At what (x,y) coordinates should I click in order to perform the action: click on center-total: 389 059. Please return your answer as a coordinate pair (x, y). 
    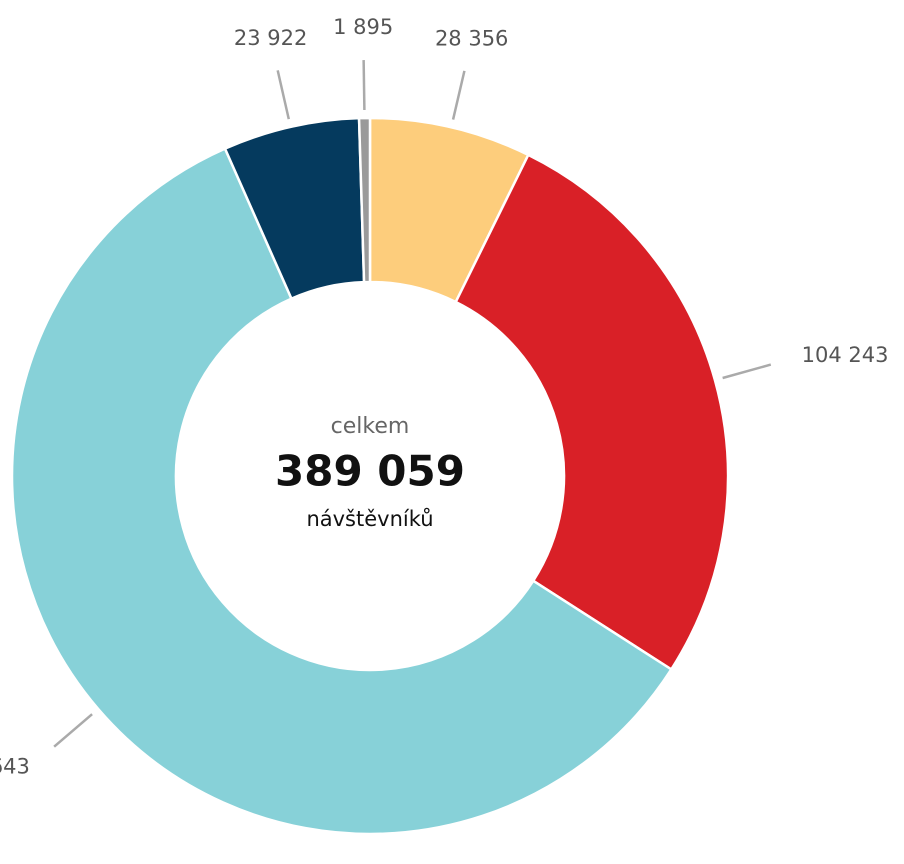
    Looking at the image, I should click on (370, 471).